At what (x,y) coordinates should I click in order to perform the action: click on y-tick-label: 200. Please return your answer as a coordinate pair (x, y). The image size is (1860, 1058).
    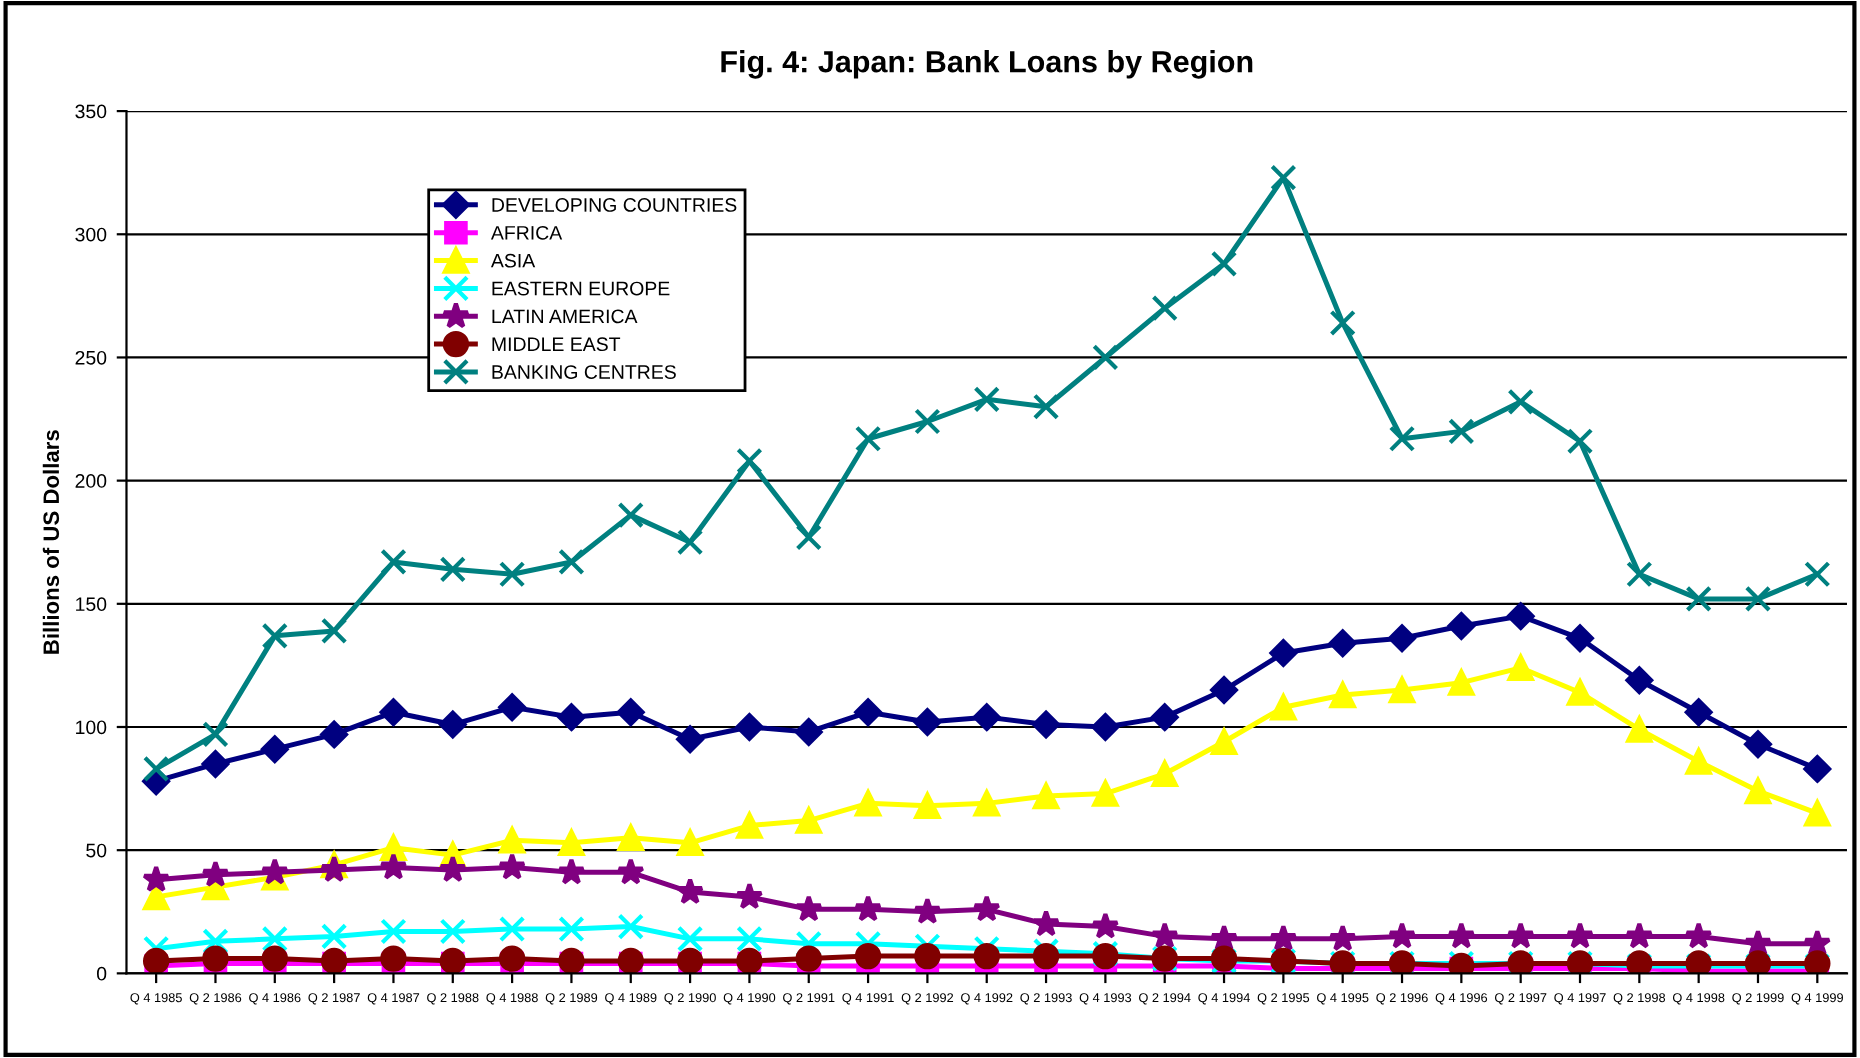
    Looking at the image, I should click on (91, 481).